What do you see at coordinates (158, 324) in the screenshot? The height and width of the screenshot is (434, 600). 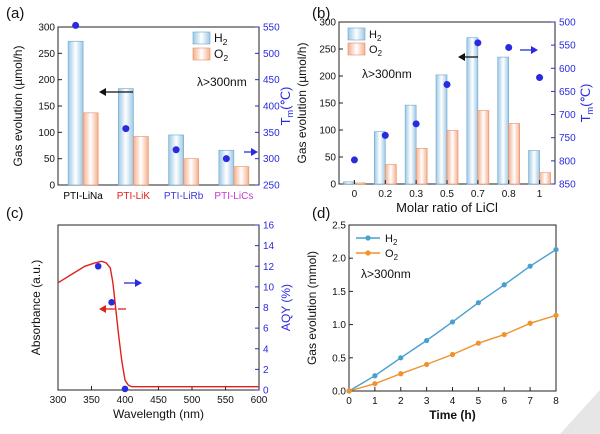 I see `panel-c-absorbance-curve` at bounding box center [158, 324].